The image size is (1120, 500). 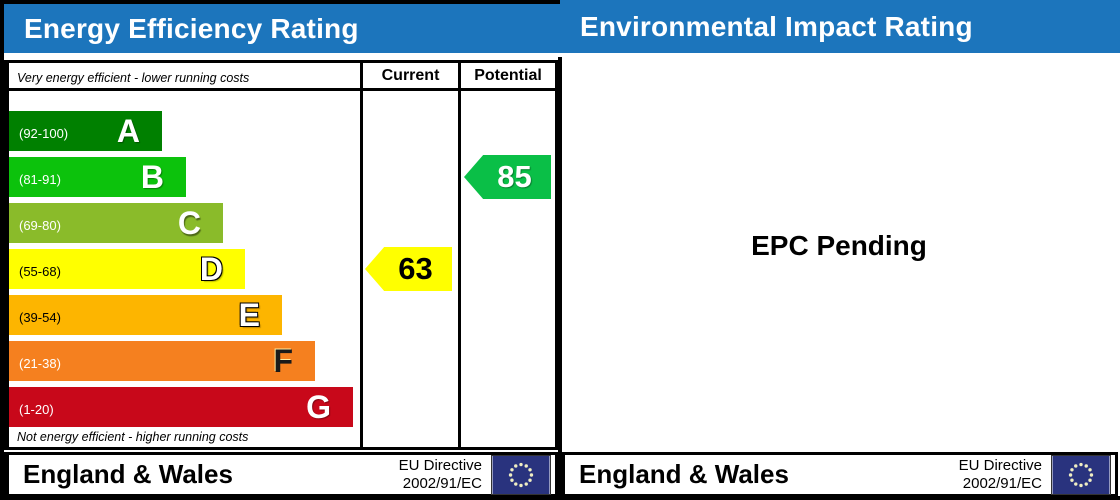 What do you see at coordinates (145, 315) in the screenshot?
I see `band-e: (39-54) E` at bounding box center [145, 315].